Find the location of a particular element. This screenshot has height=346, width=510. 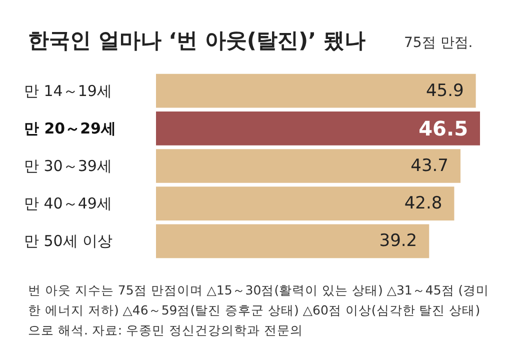

data-label: 43.7 is located at coordinates (429, 166).